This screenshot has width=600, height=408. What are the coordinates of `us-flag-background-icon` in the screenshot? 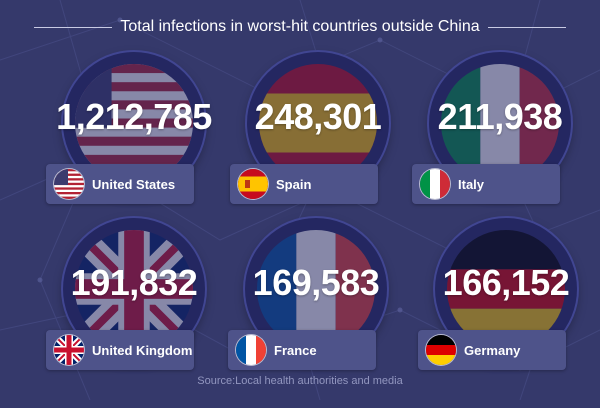 It's located at (134, 123).